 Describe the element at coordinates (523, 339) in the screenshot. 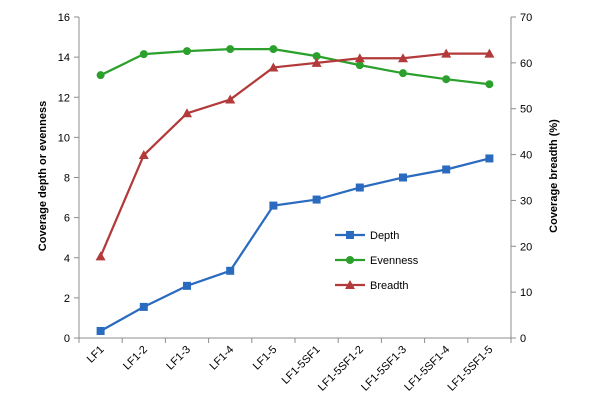

I see `y-right-tick-label: 0` at that location.